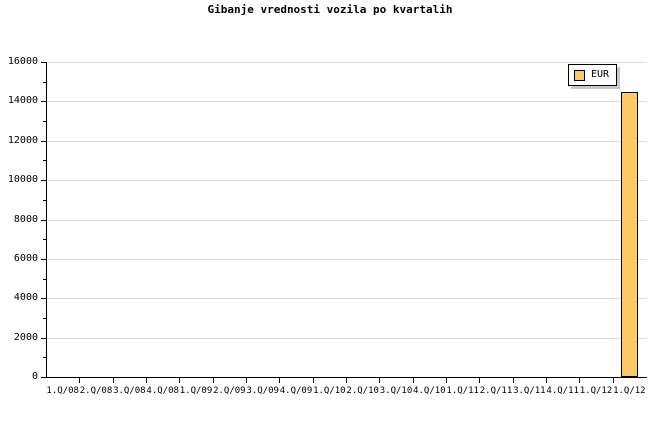  I want to click on y-axis-label: 14000, so click(22, 101).